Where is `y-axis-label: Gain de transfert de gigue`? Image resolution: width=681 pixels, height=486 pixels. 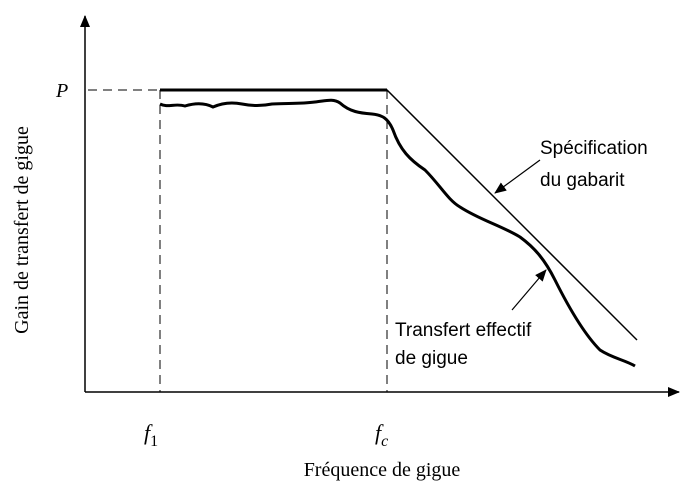 y-axis-label: Gain de transfert de gigue is located at coordinates (22, 230).